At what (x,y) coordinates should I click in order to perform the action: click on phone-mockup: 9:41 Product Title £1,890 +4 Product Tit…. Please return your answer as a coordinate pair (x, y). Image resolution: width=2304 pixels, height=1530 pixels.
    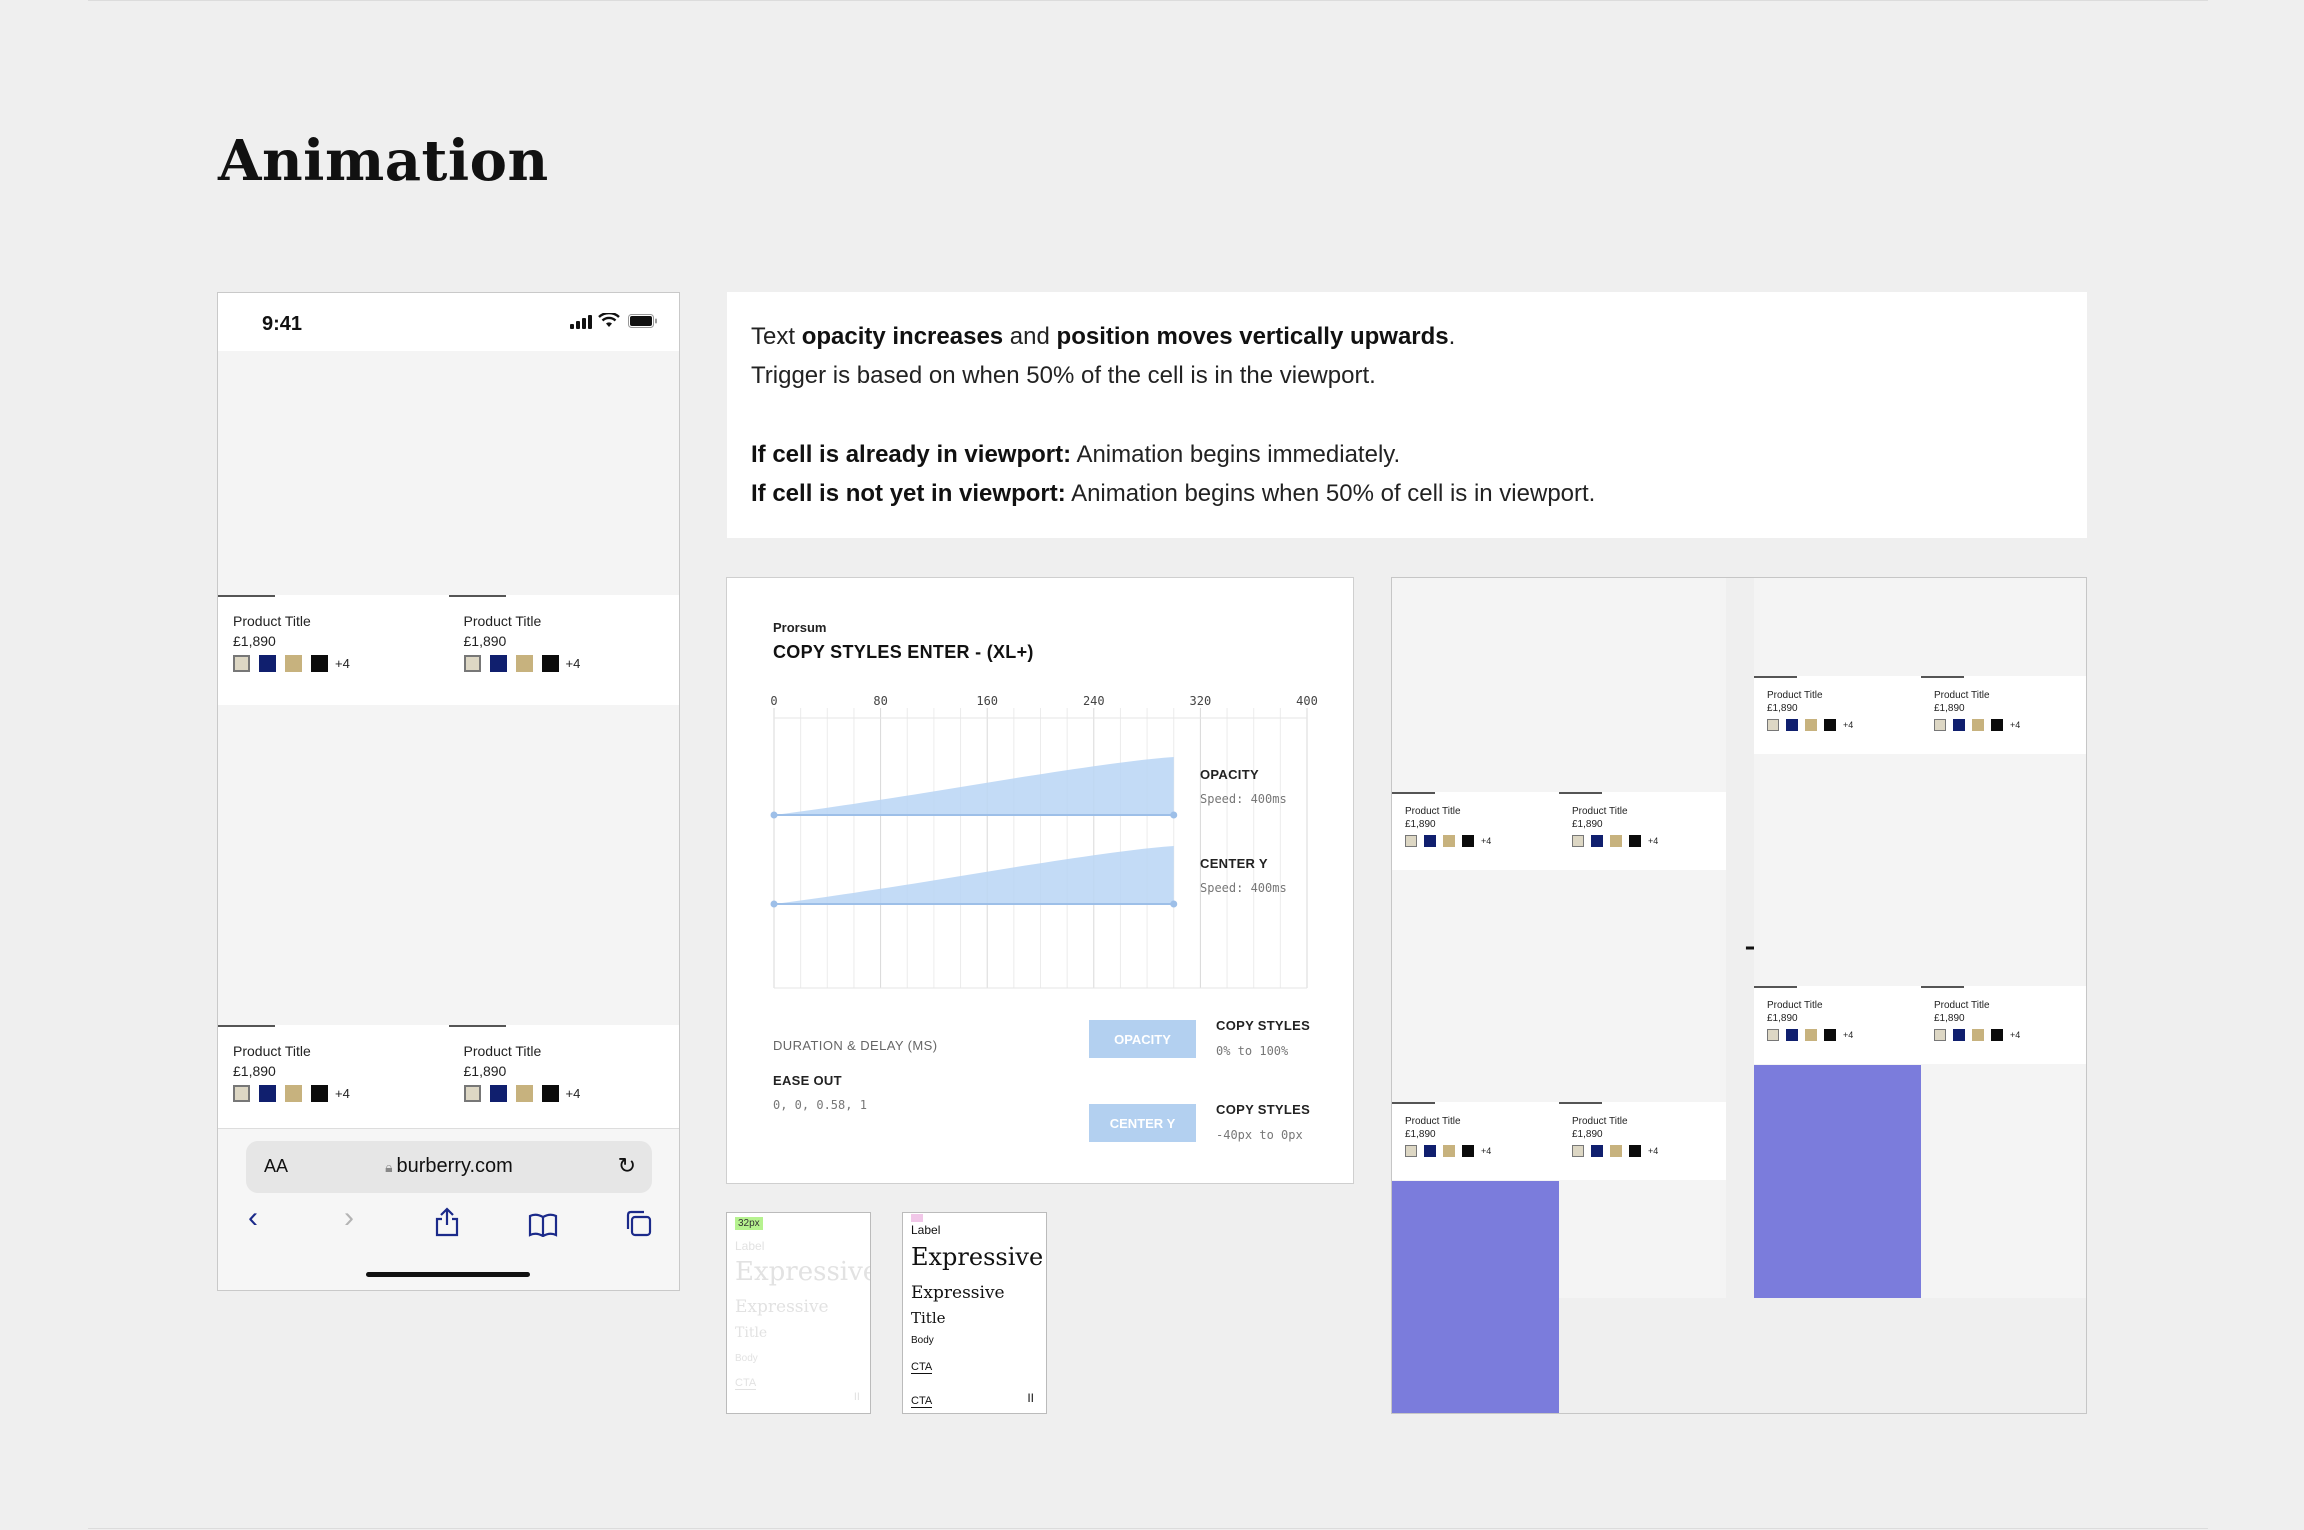
    Looking at the image, I should click on (448, 791).